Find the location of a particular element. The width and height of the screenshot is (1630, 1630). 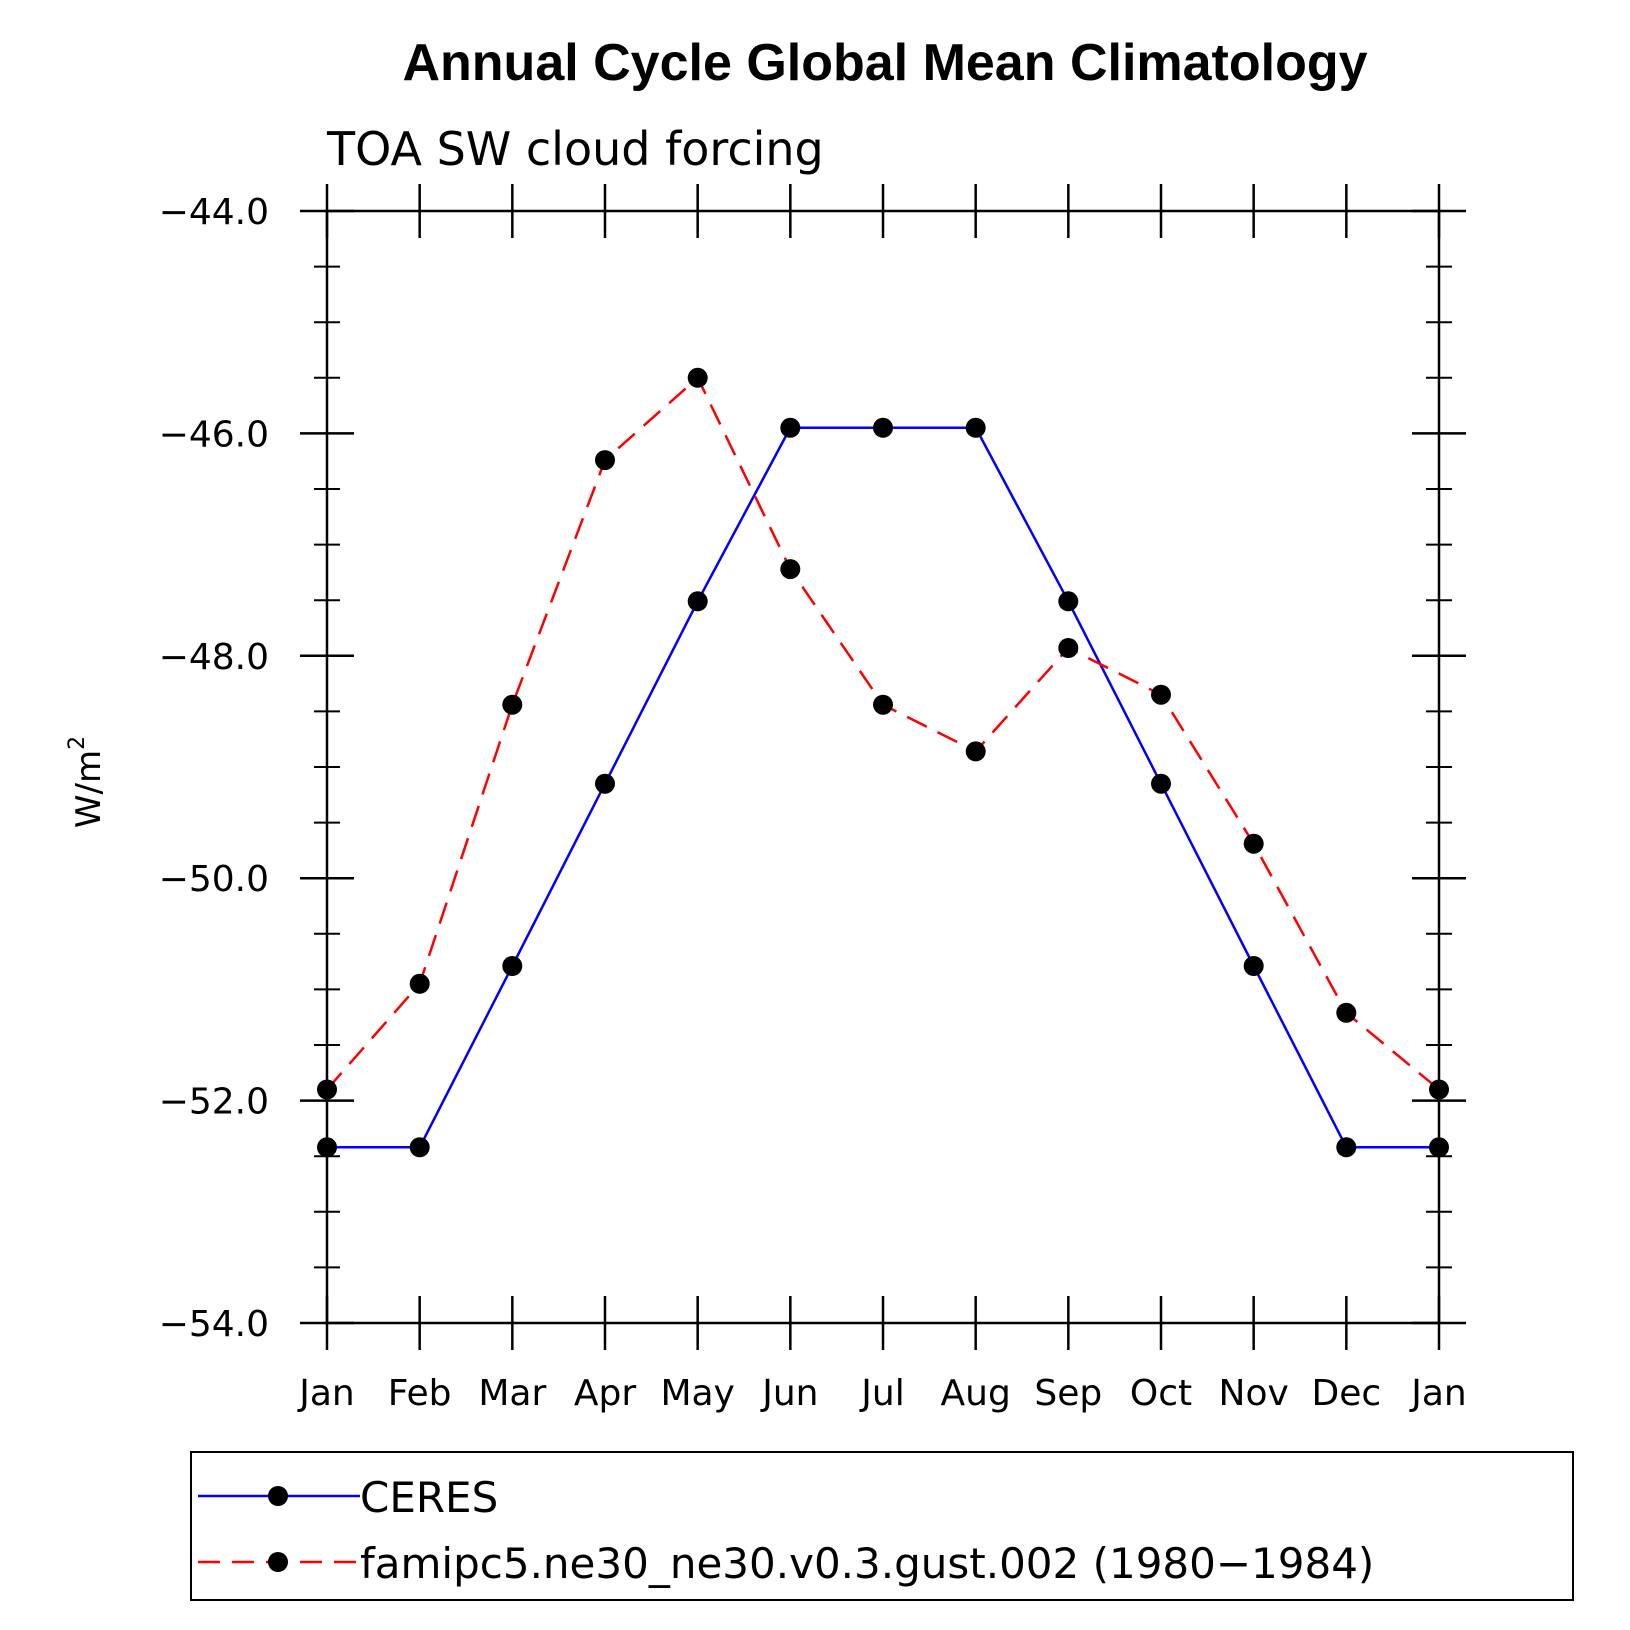

y-tick-label: −44.0 is located at coordinates (214, 212).